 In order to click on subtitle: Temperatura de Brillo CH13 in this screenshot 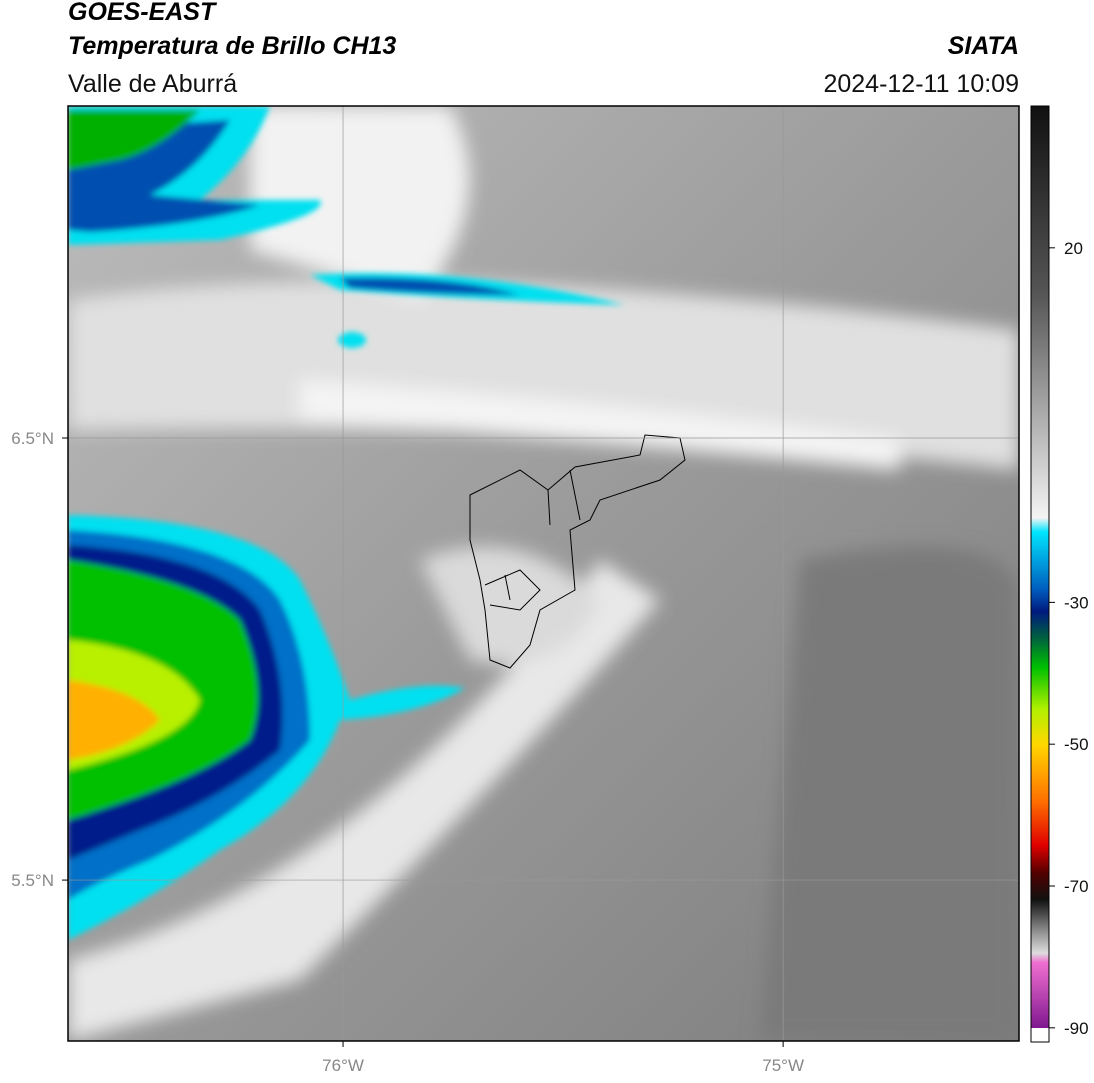, I will do `click(232, 46)`.